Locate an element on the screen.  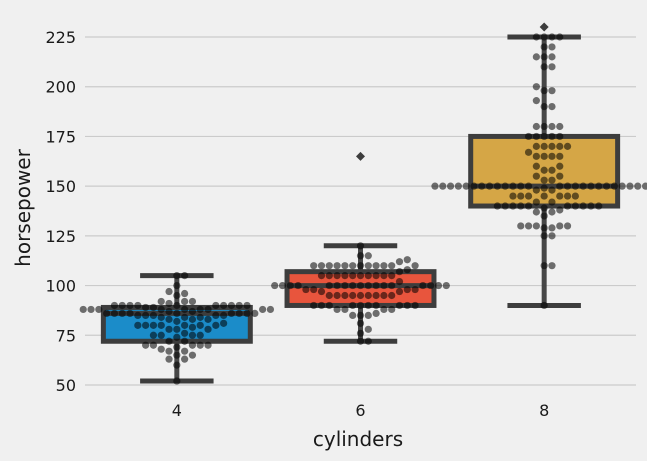
x-tick-label: 8 is located at coordinates (544, 410).